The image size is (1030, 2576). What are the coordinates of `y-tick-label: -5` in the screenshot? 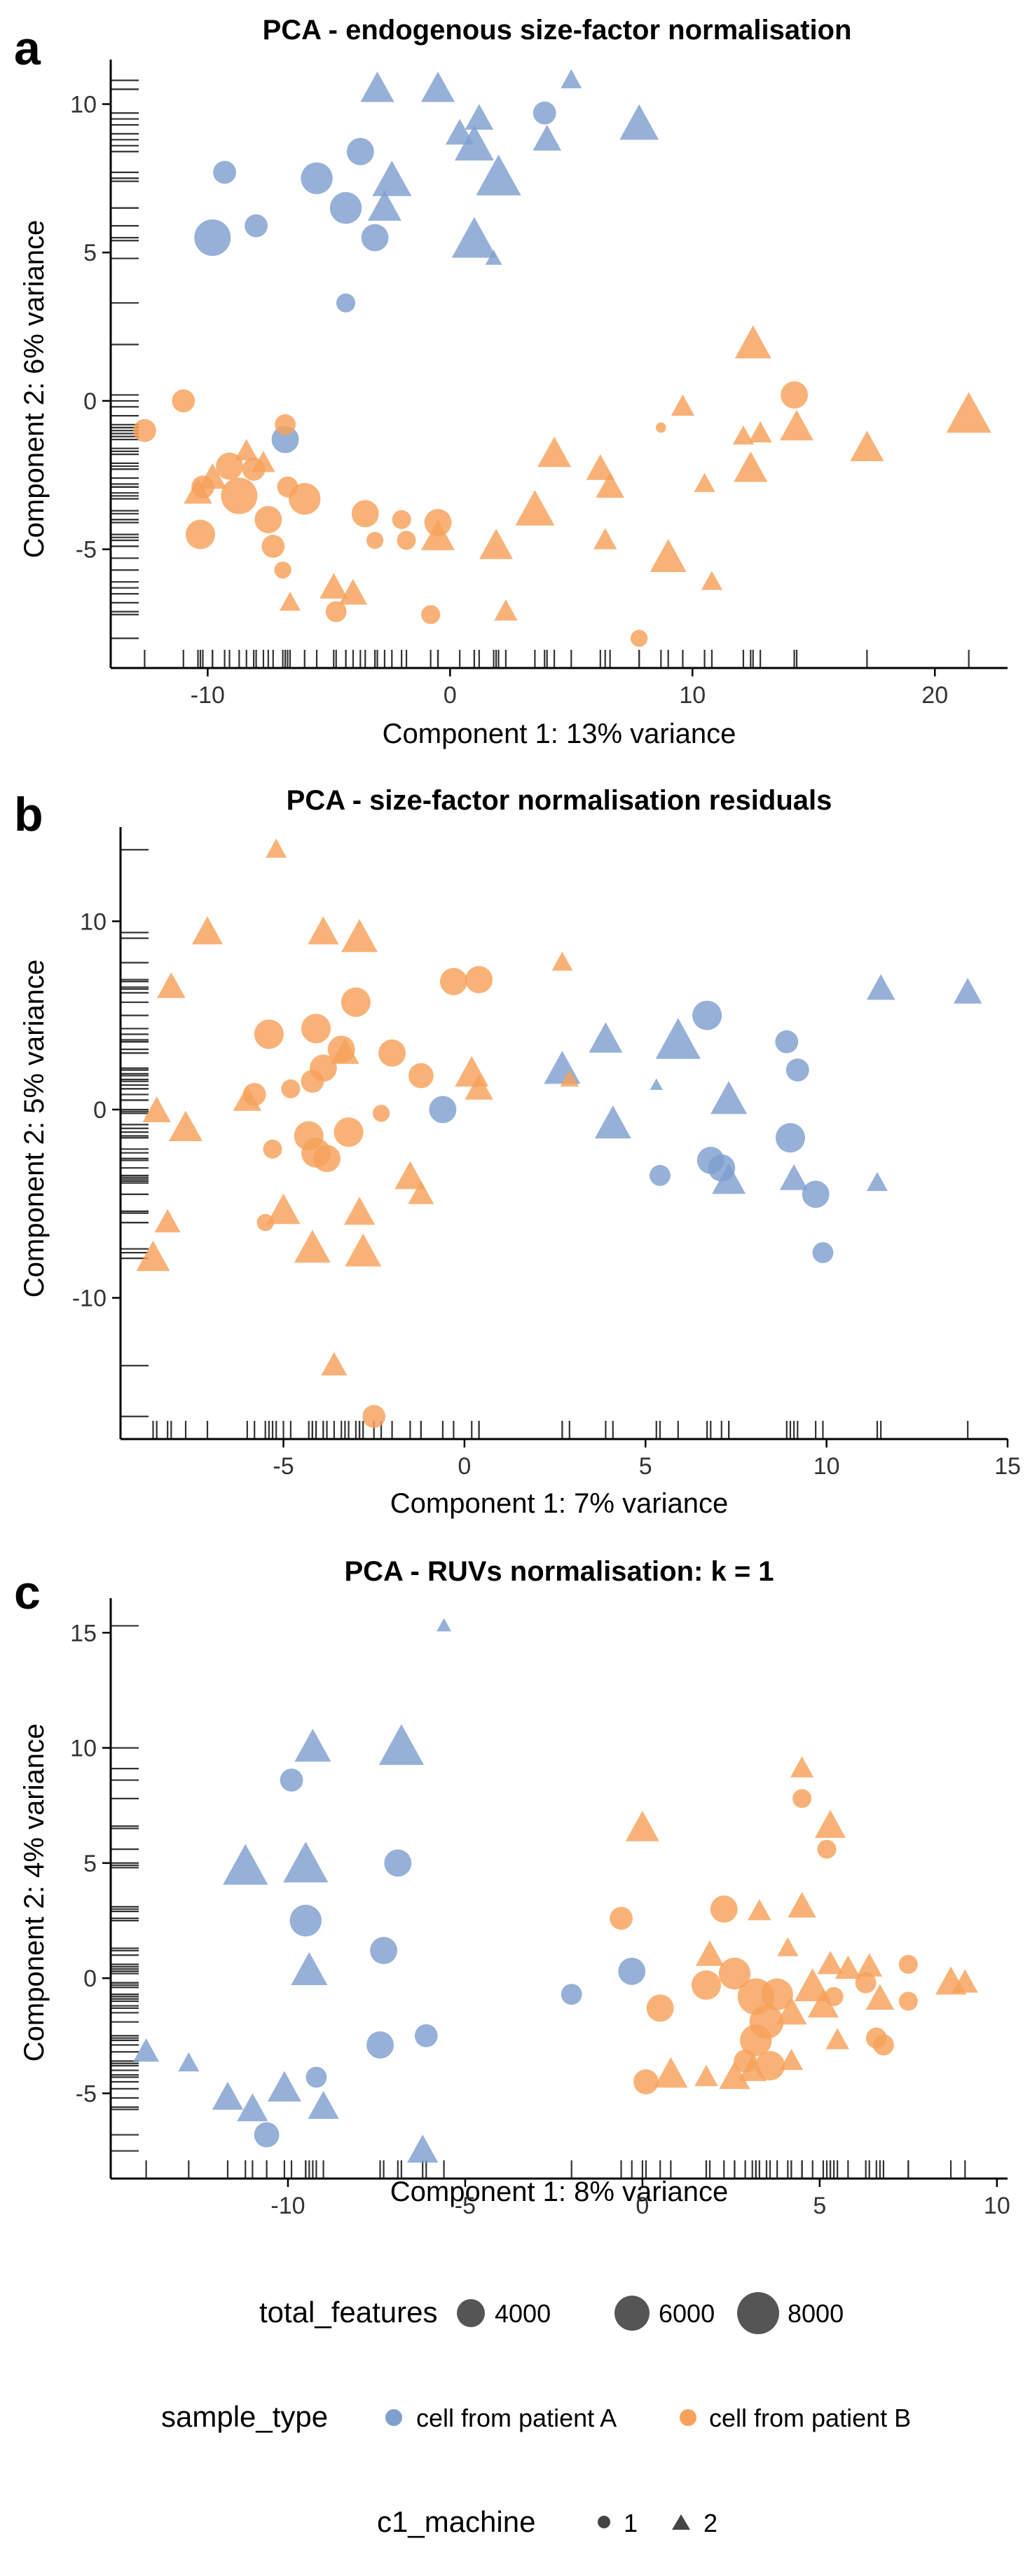 It's located at (86, 2093).